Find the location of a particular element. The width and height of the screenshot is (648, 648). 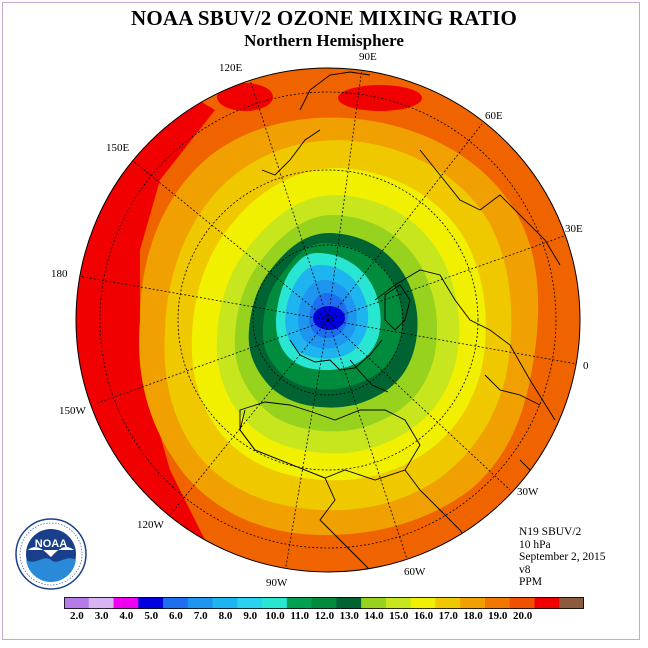

contour-5ppm is located at coordinates (329, 318).